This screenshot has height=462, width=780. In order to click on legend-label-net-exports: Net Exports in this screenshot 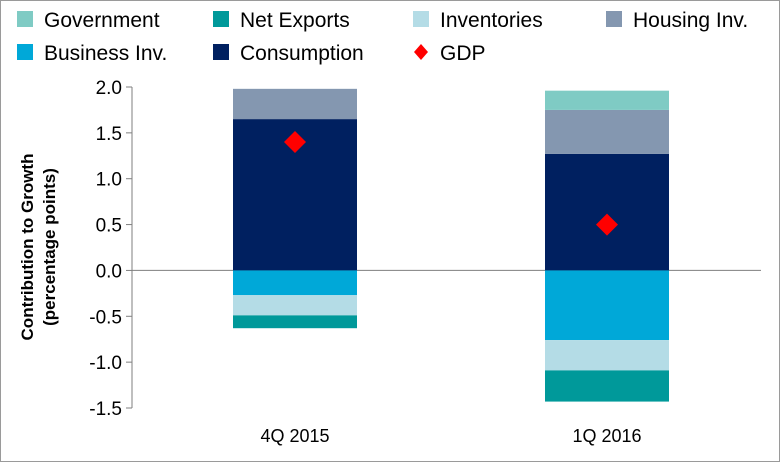, I will do `click(295, 20)`.